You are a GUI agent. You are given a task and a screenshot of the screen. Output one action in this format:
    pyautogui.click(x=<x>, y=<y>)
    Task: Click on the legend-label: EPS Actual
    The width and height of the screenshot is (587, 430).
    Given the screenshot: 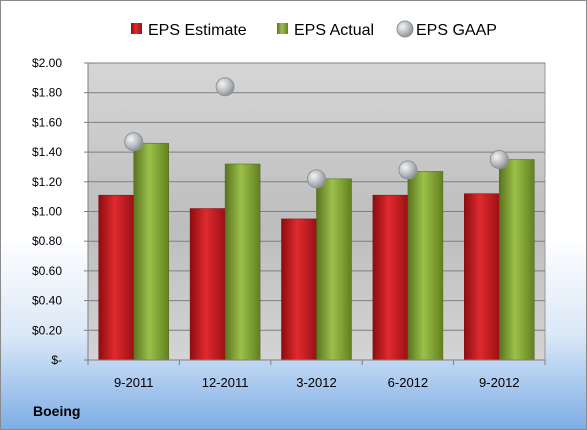 What is the action you would take?
    pyautogui.click(x=334, y=30)
    